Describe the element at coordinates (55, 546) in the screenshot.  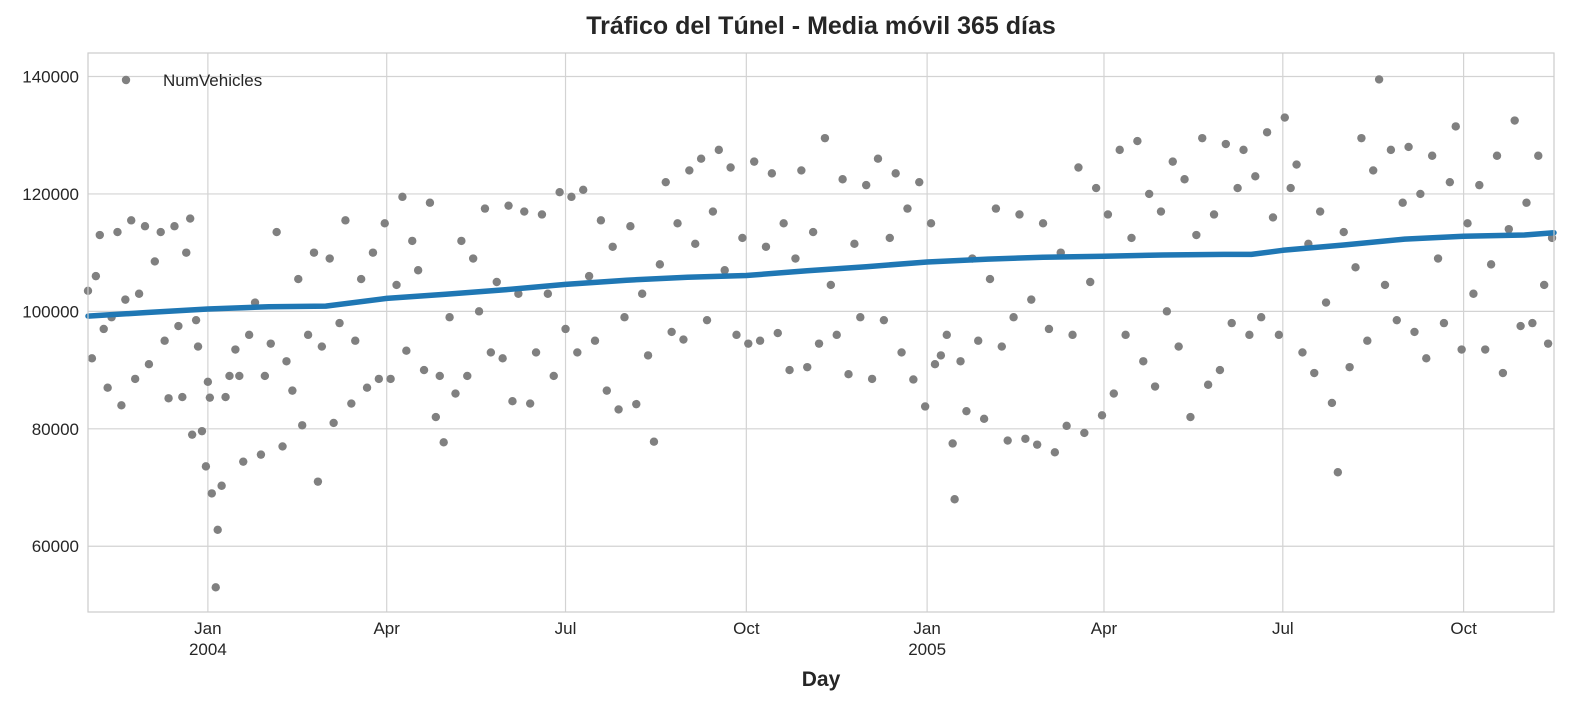
I see `y-tick-label: 60000` at that location.